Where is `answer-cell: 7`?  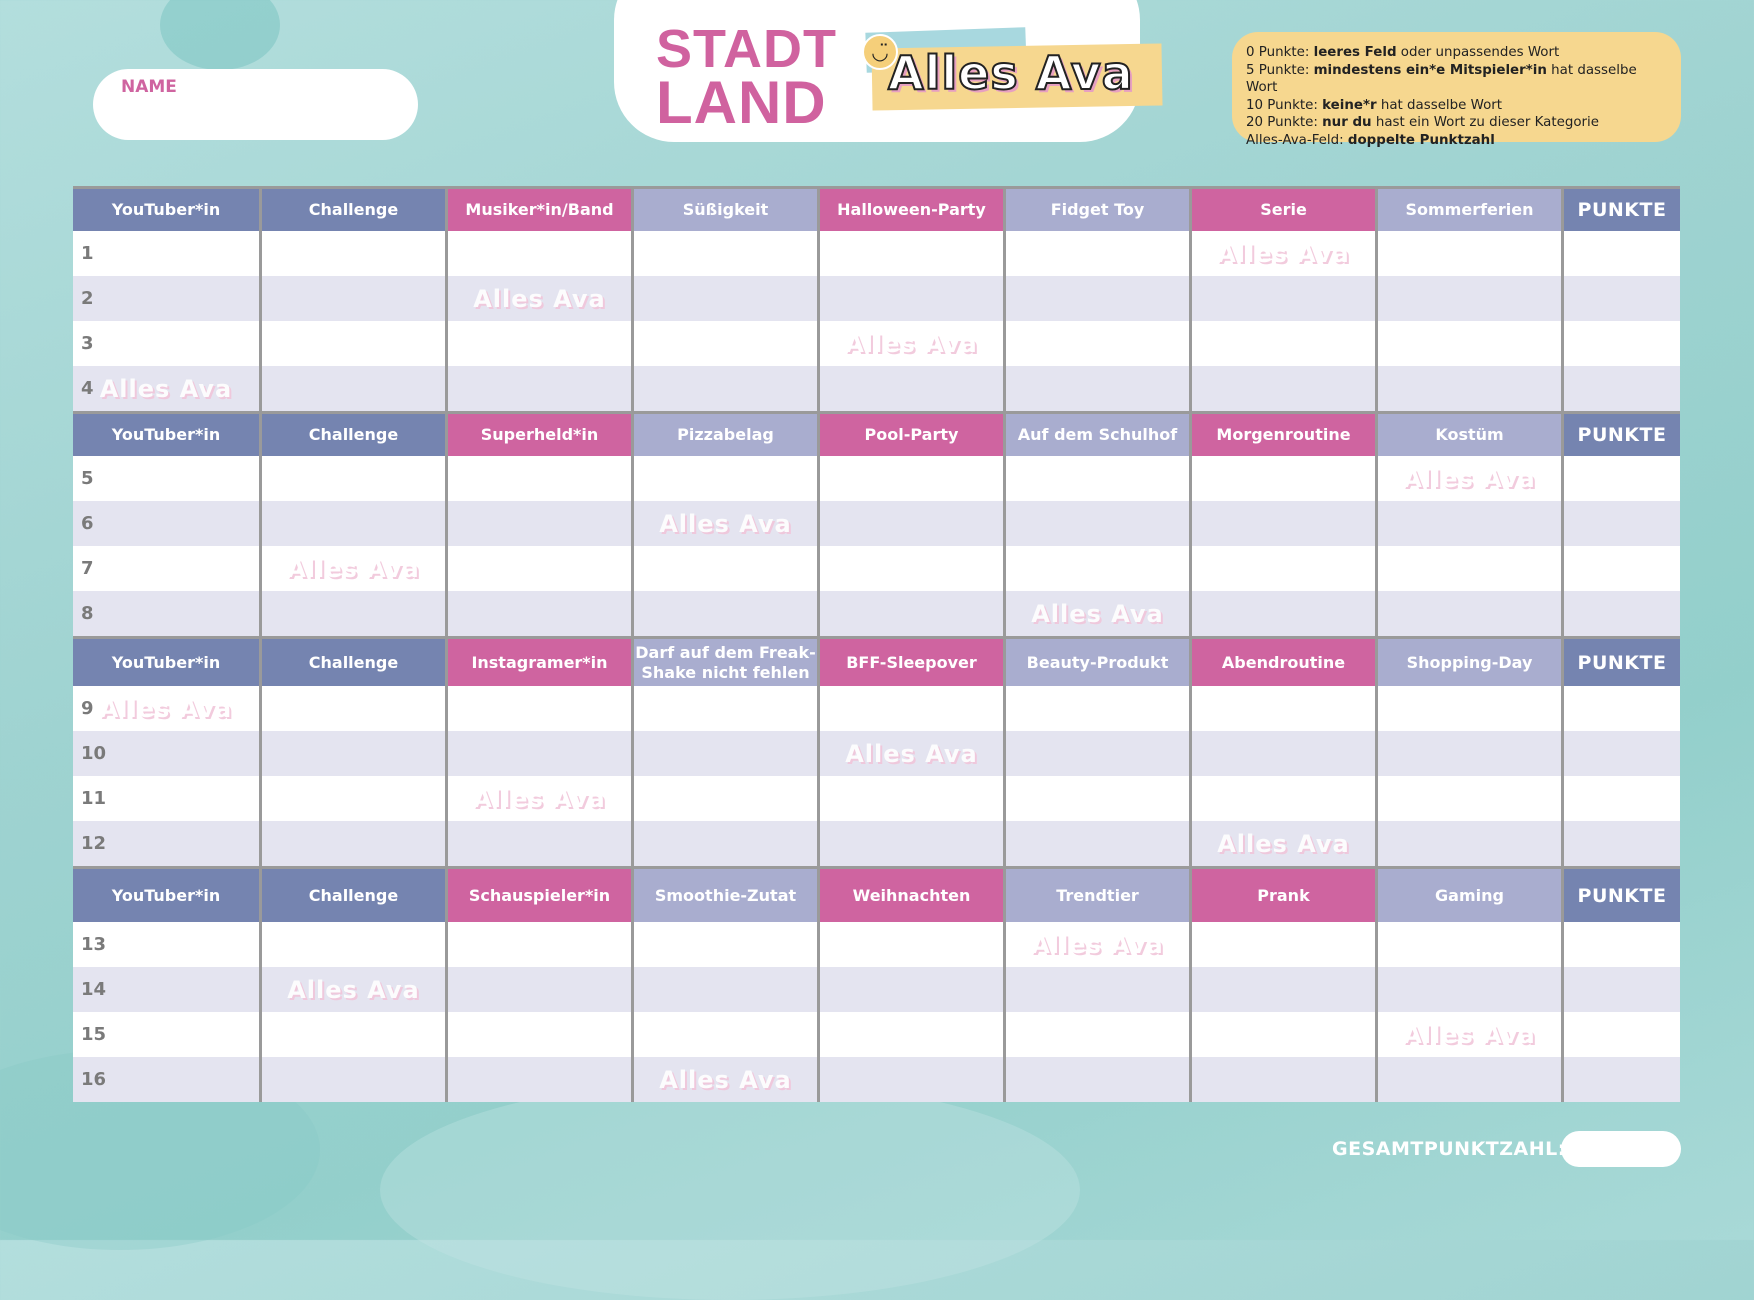
answer-cell: 7 is located at coordinates (166, 568).